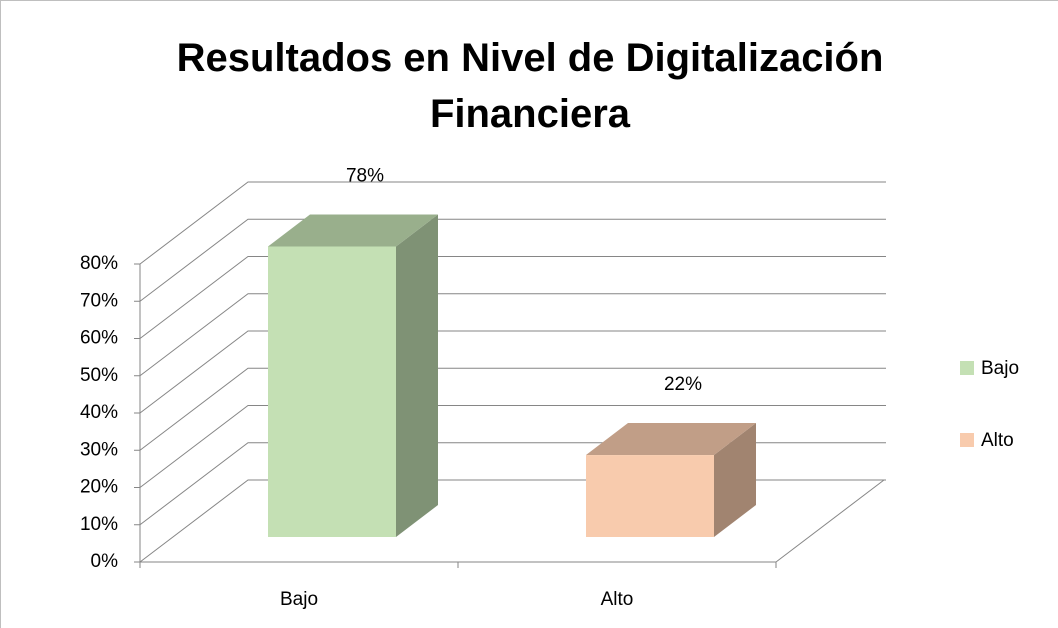 The width and height of the screenshot is (1058, 628). I want to click on legend-label: Bajo, so click(1000, 368).